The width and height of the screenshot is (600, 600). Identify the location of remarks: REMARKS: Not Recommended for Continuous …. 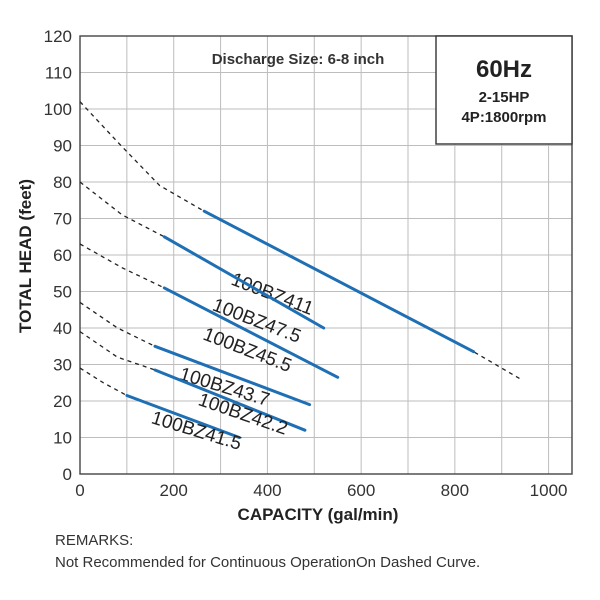
(267, 552).